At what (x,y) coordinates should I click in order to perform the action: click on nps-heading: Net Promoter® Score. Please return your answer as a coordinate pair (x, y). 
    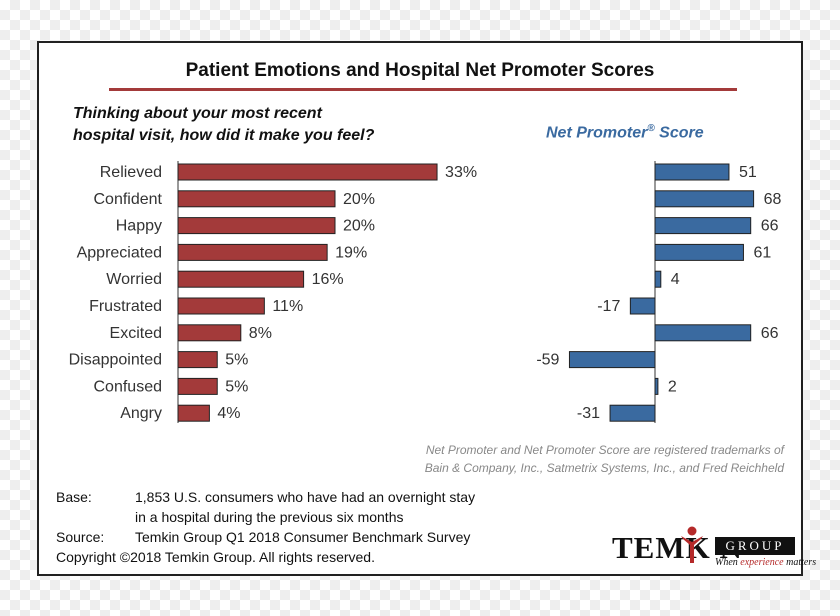
    Looking at the image, I should click on (625, 132).